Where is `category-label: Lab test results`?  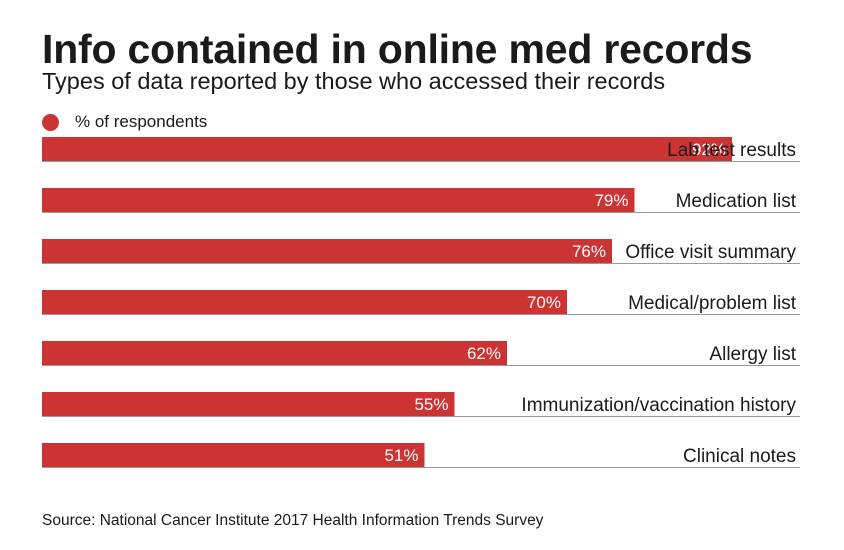
category-label: Lab test results is located at coordinates (731, 150).